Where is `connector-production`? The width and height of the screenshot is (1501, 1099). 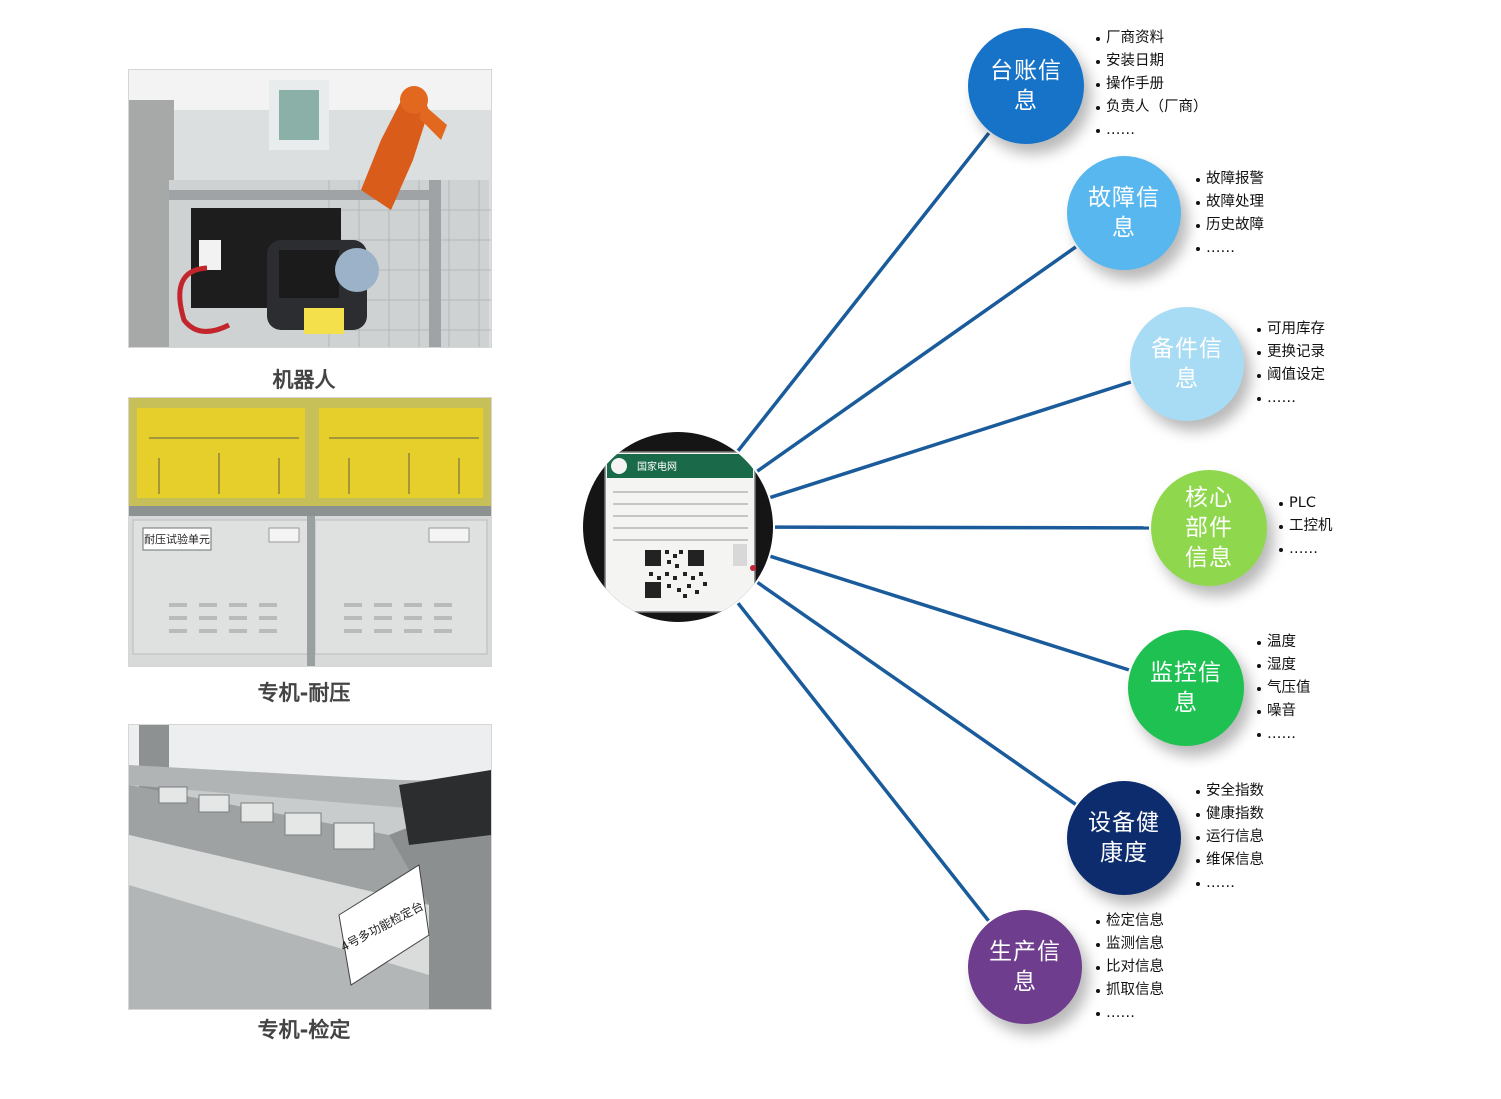
connector-production is located at coordinates (863, 762).